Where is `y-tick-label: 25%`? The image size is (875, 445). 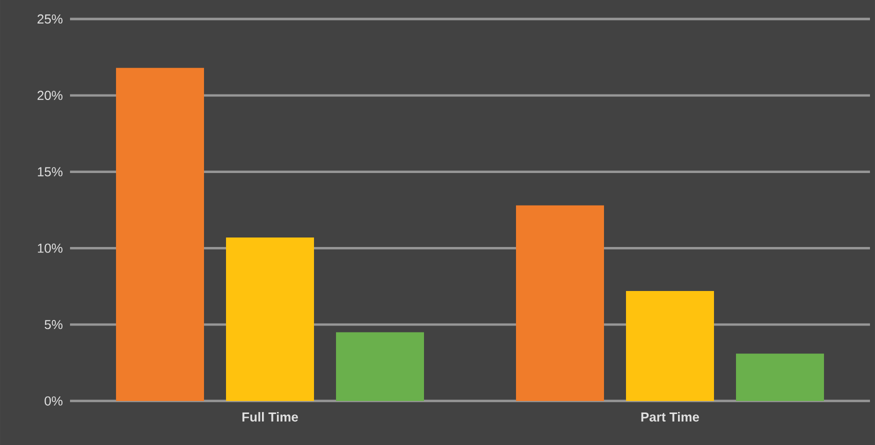
y-tick-label: 25% is located at coordinates (50, 19).